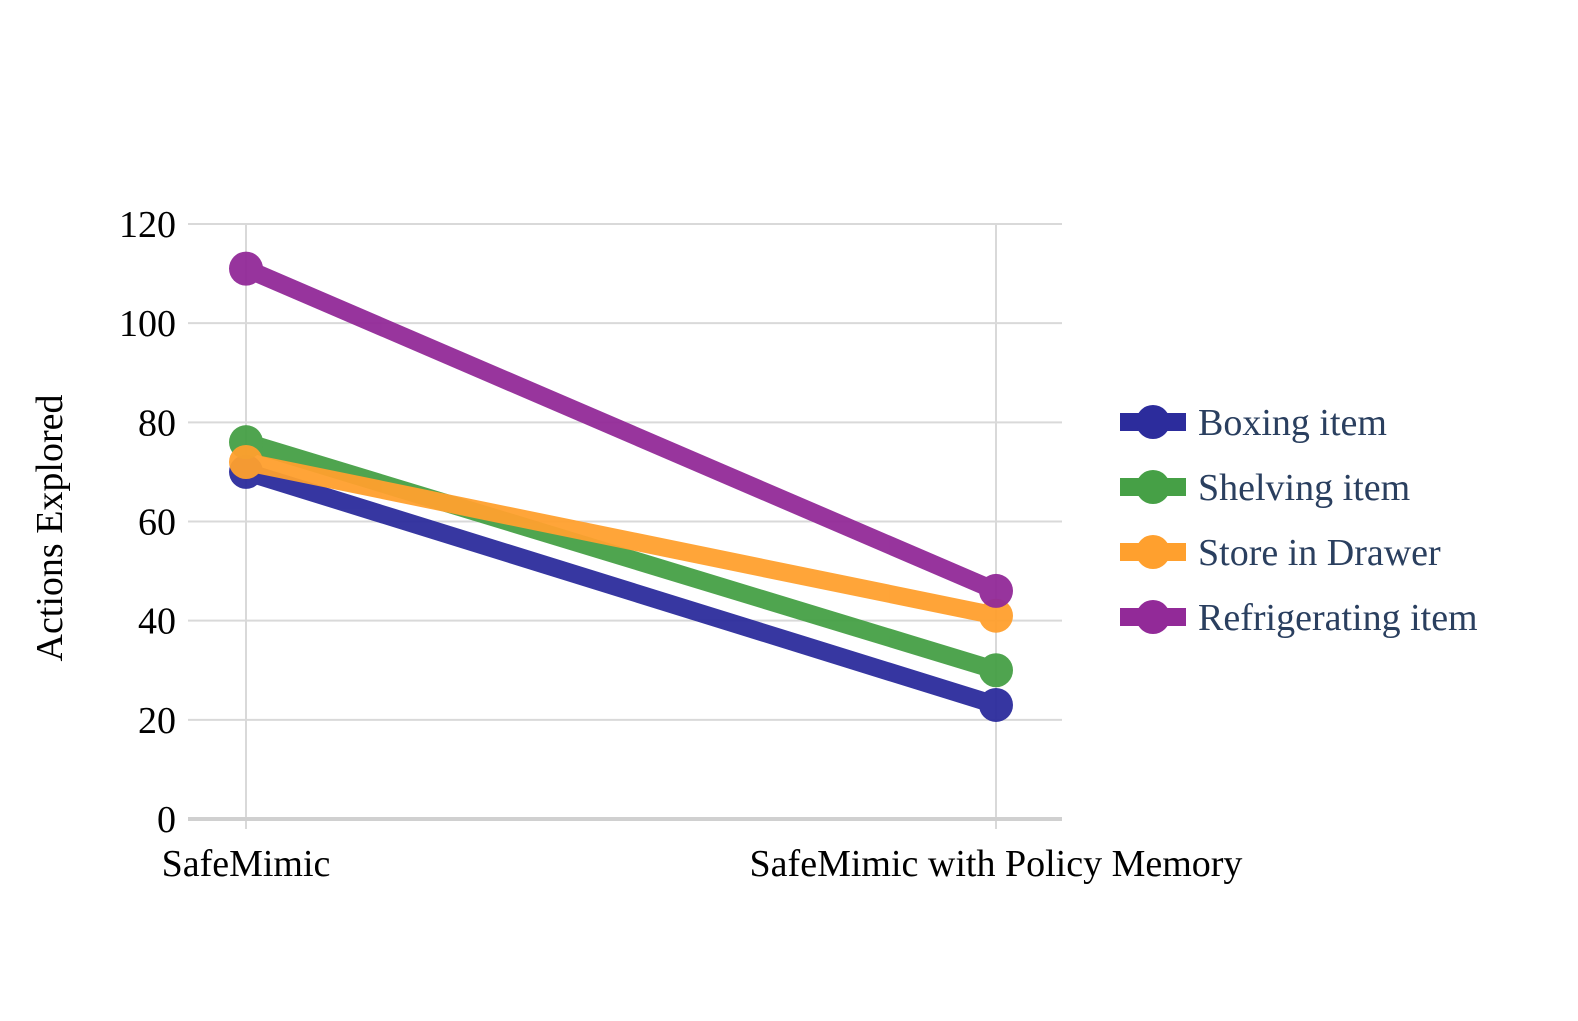  Describe the element at coordinates (157, 423) in the screenshot. I see `y-tick-label: 80` at that location.